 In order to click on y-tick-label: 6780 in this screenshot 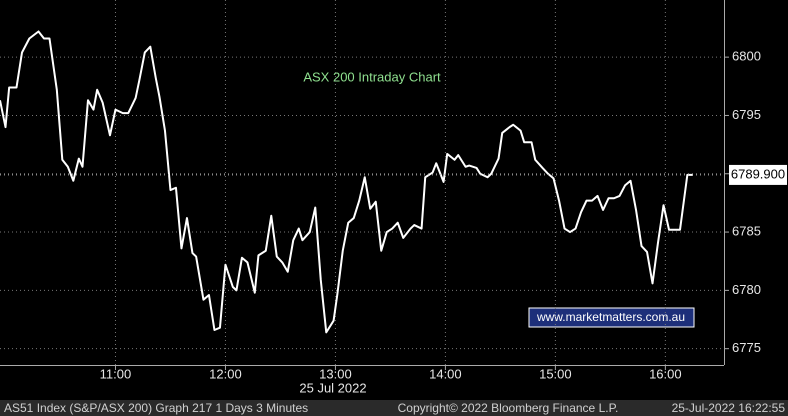, I will do `click(746, 289)`.